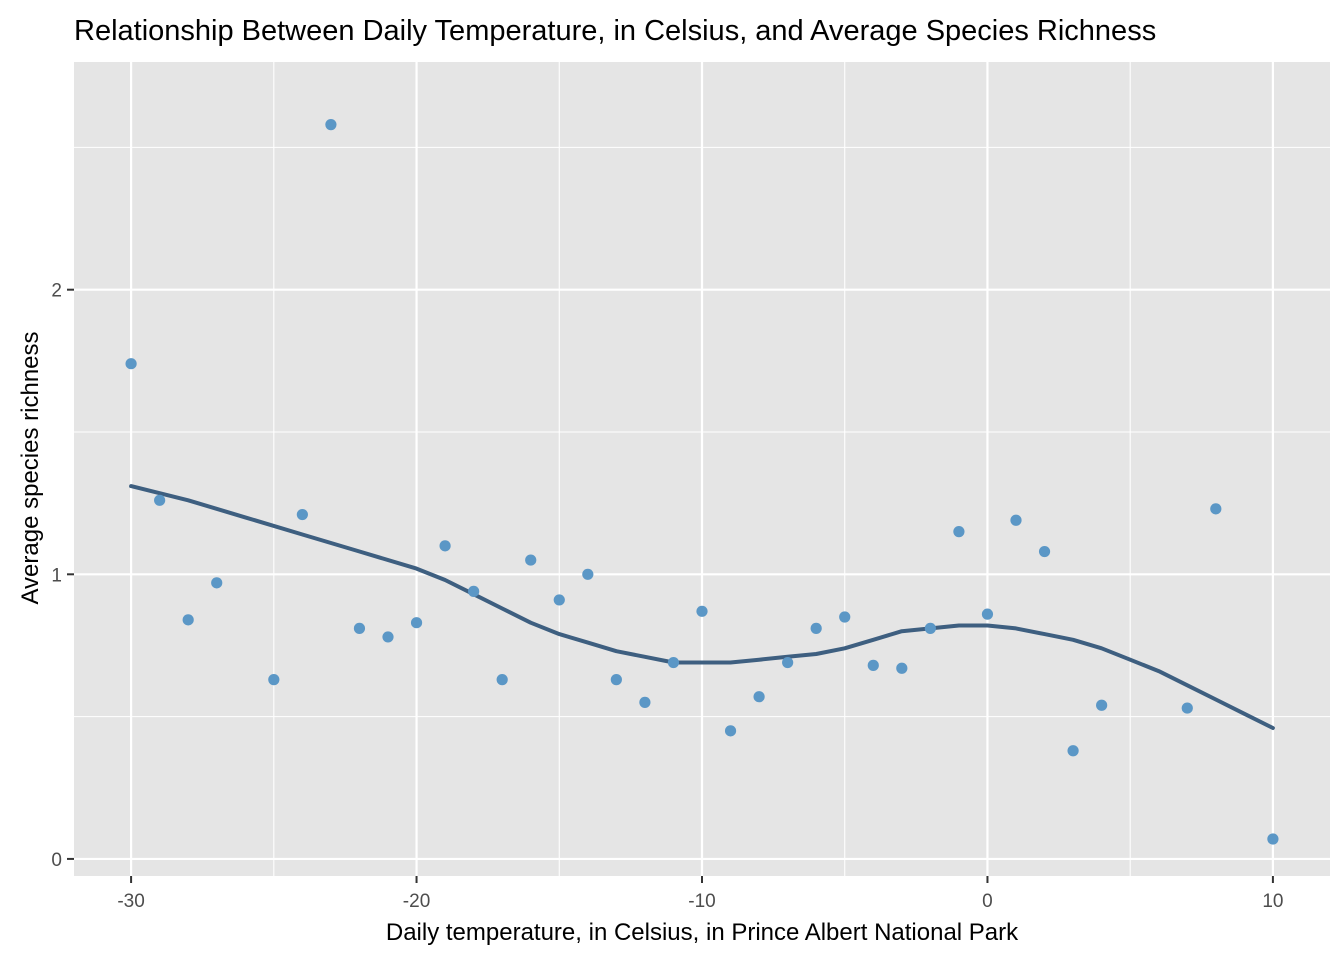 Image resolution: width=1344 pixels, height=960 pixels. What do you see at coordinates (701, 901) in the screenshot?
I see `x-tick-label: -10` at bounding box center [701, 901].